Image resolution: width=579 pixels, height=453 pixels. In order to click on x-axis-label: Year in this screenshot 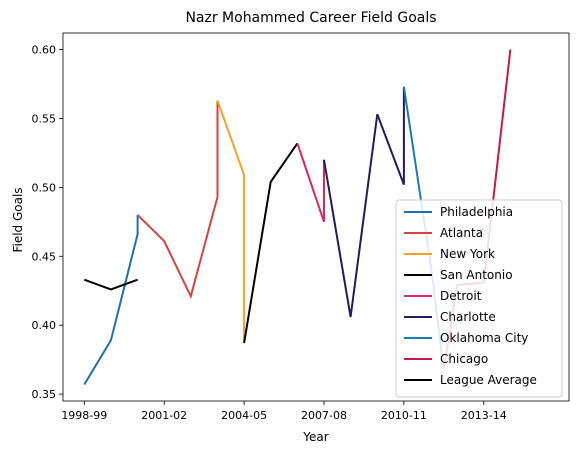, I will do `click(315, 437)`.